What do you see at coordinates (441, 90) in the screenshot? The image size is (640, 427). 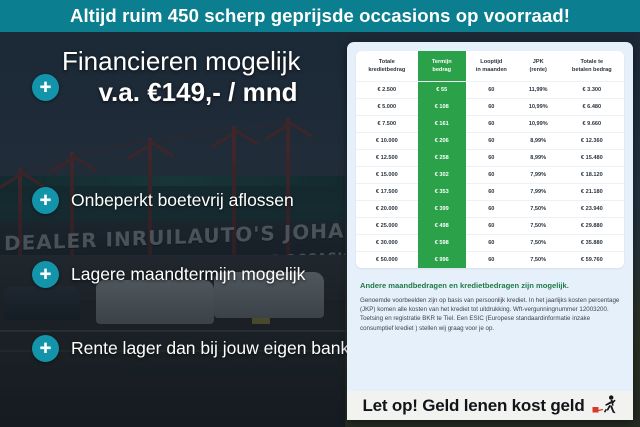 I see `cell-termijnbedrag: € 55` at bounding box center [441, 90].